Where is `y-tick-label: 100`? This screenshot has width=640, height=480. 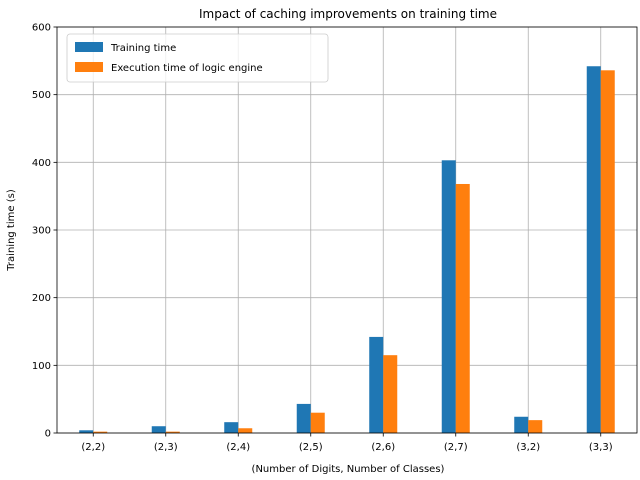 y-tick-label: 100 is located at coordinates (41, 366).